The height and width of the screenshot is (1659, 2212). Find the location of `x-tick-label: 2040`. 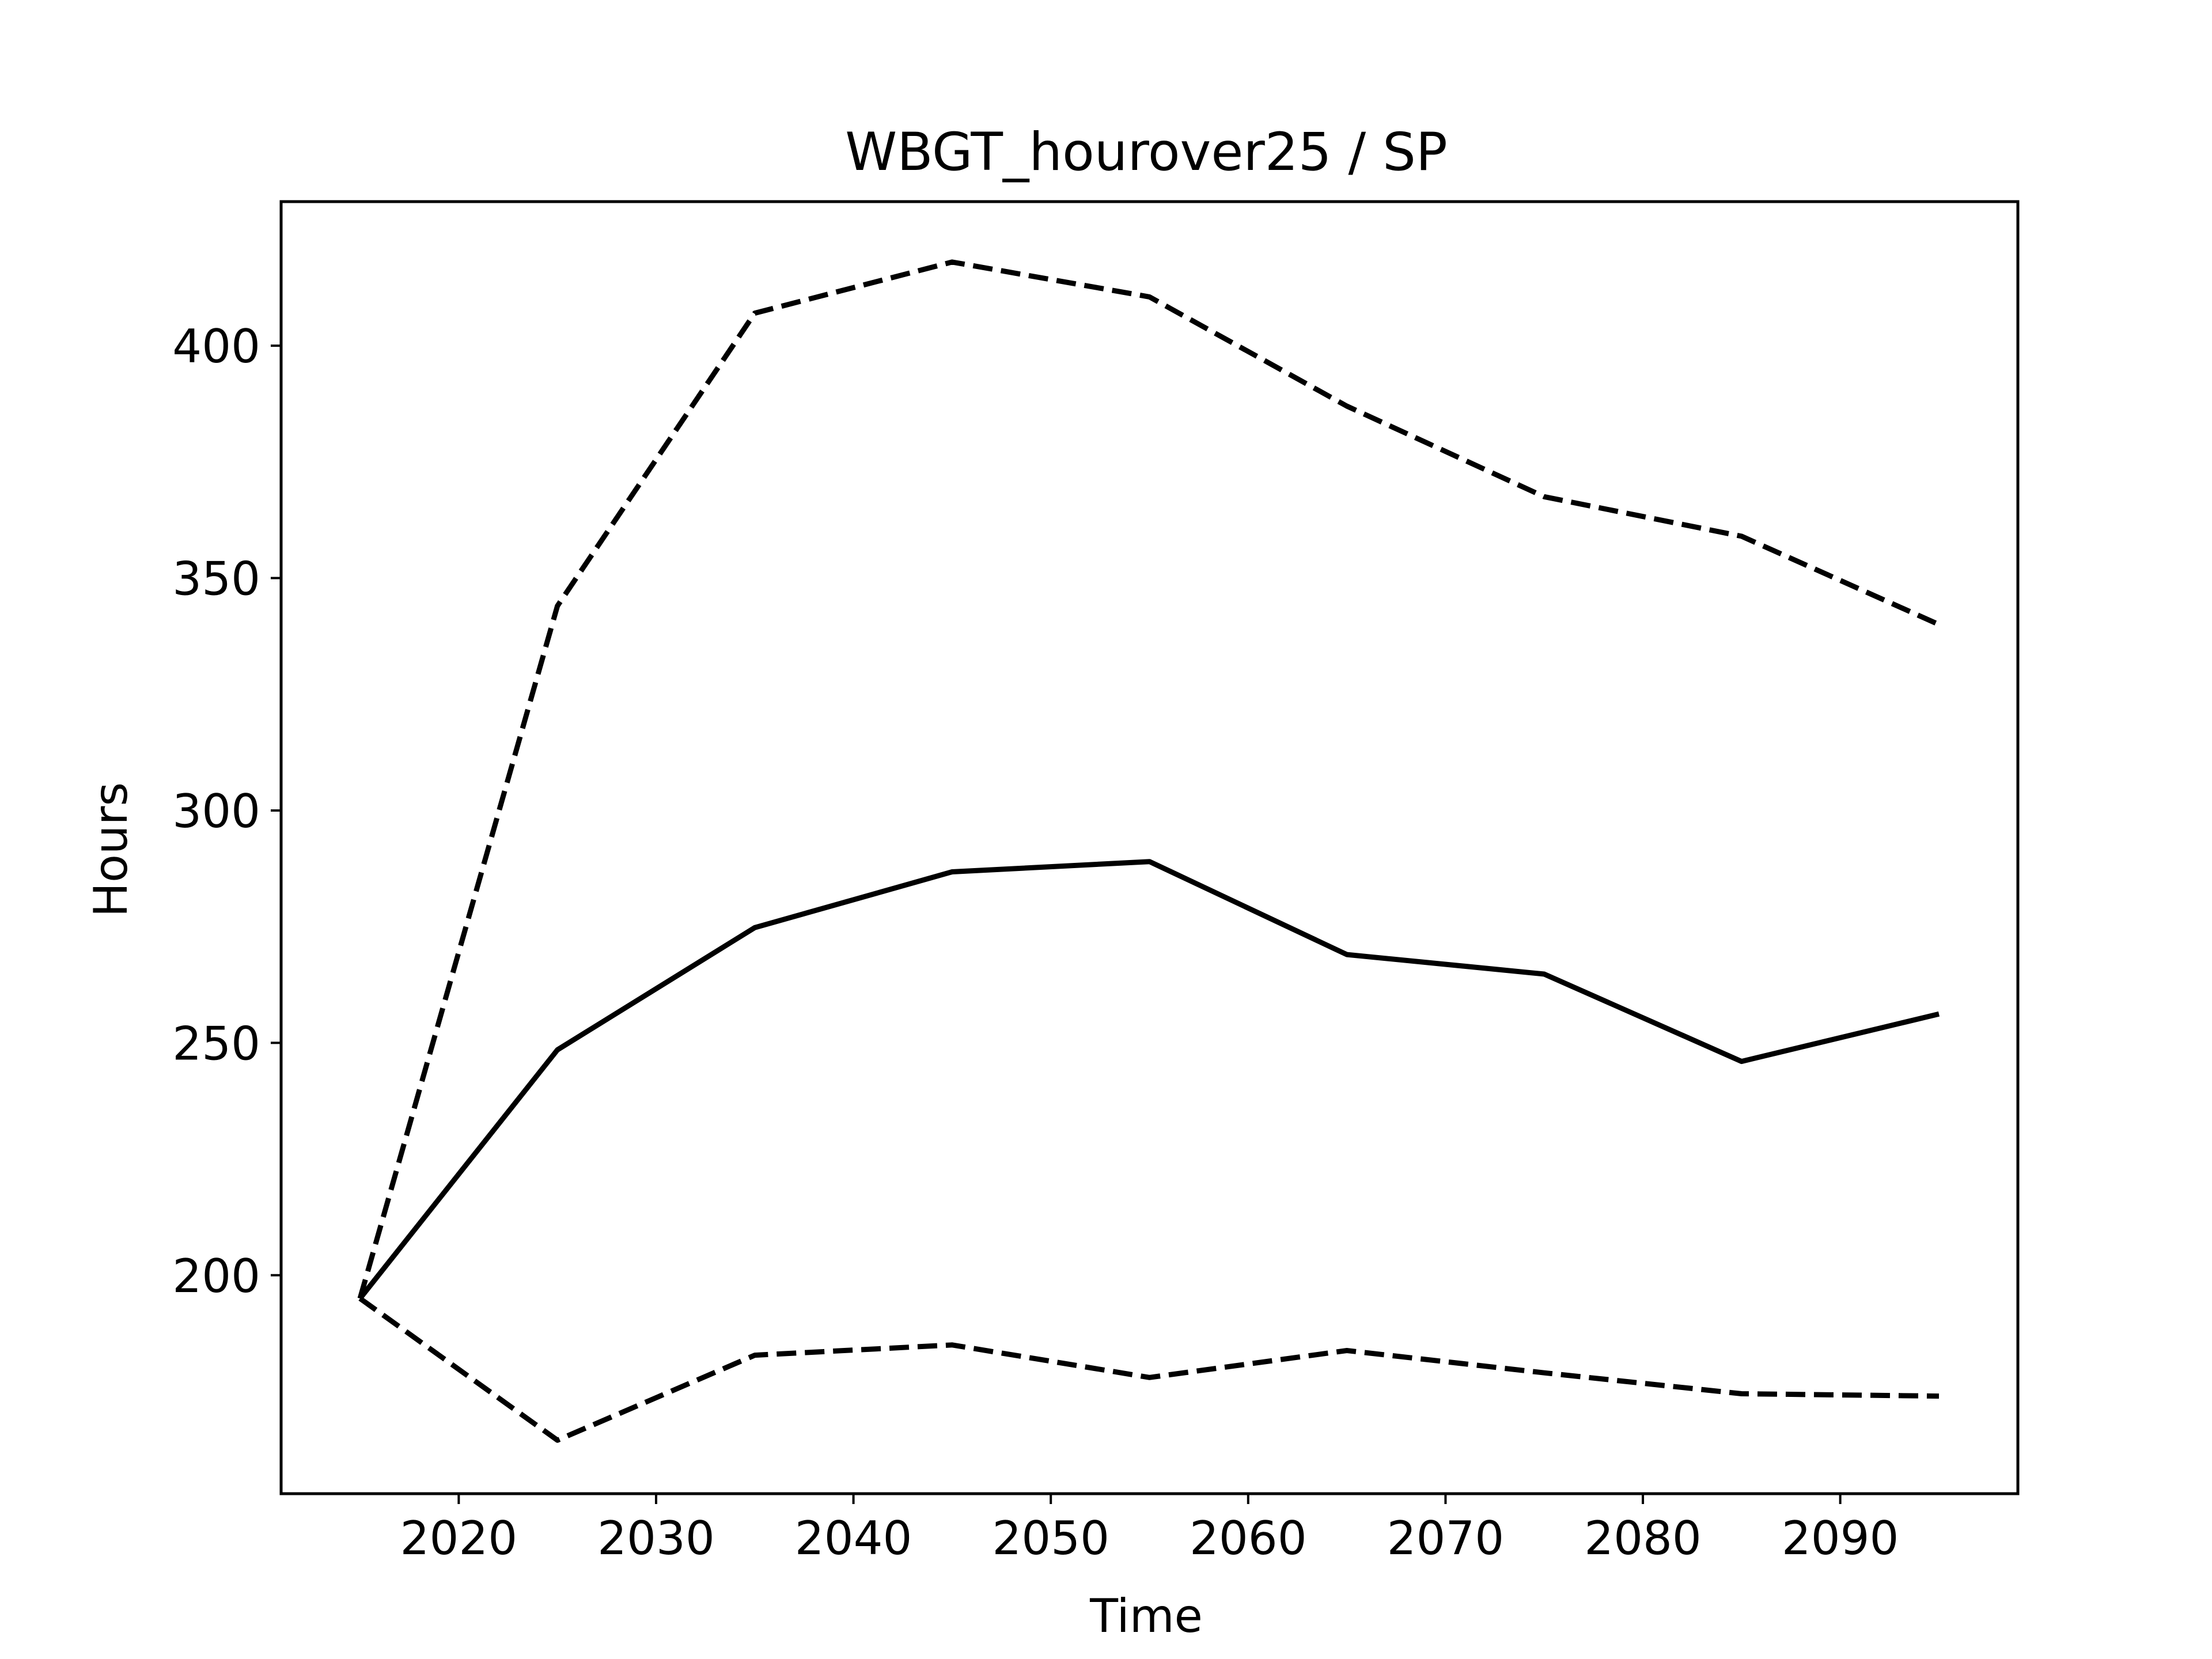

x-tick-label: 2040 is located at coordinates (853, 1538).